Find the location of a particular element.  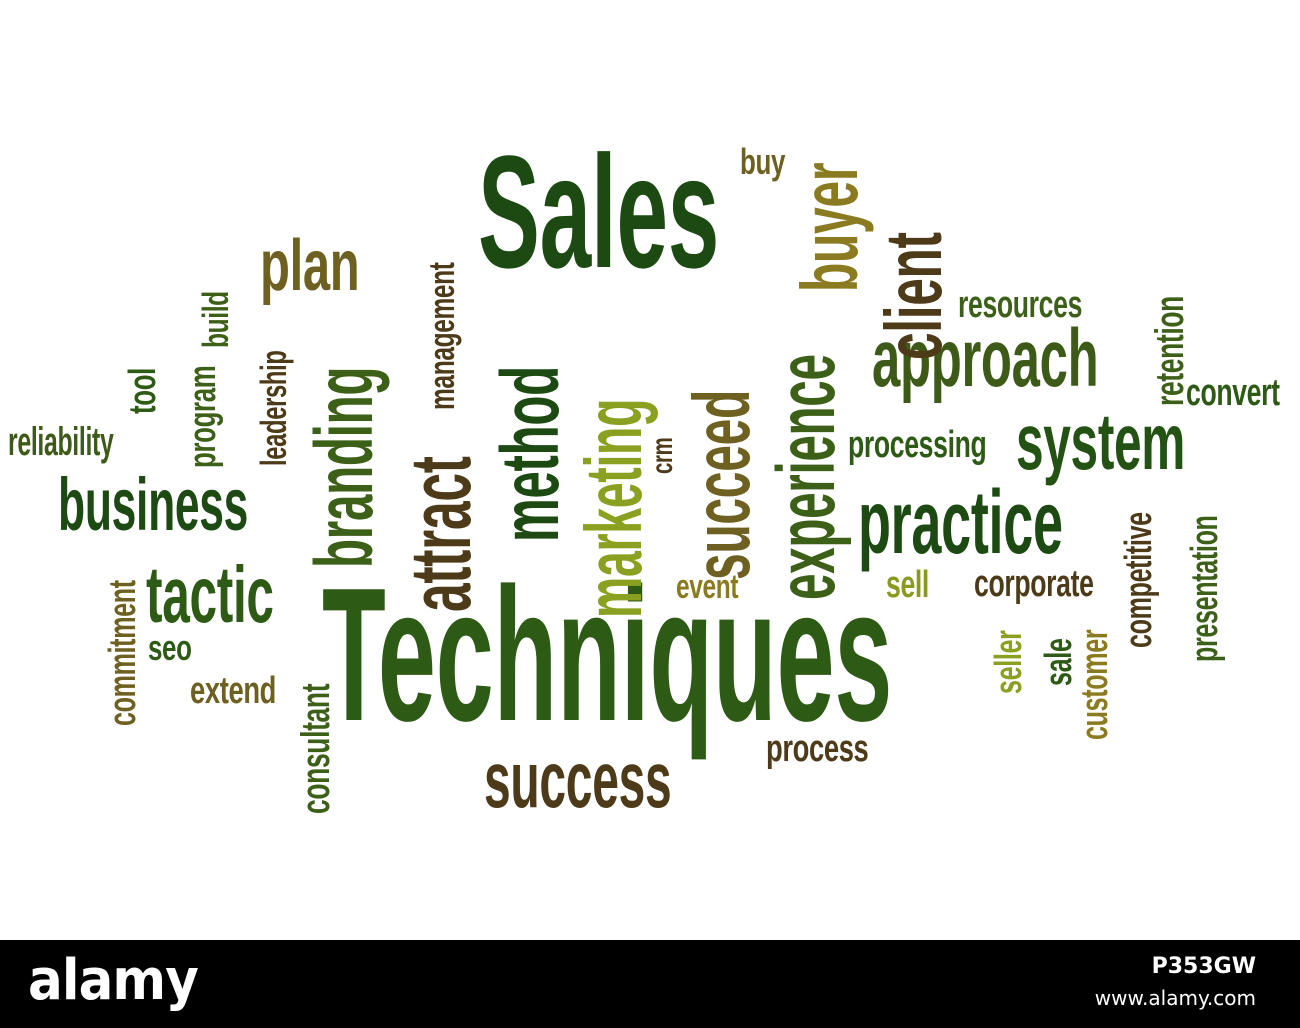

word-techniques: Techniques is located at coordinates (607, 655).